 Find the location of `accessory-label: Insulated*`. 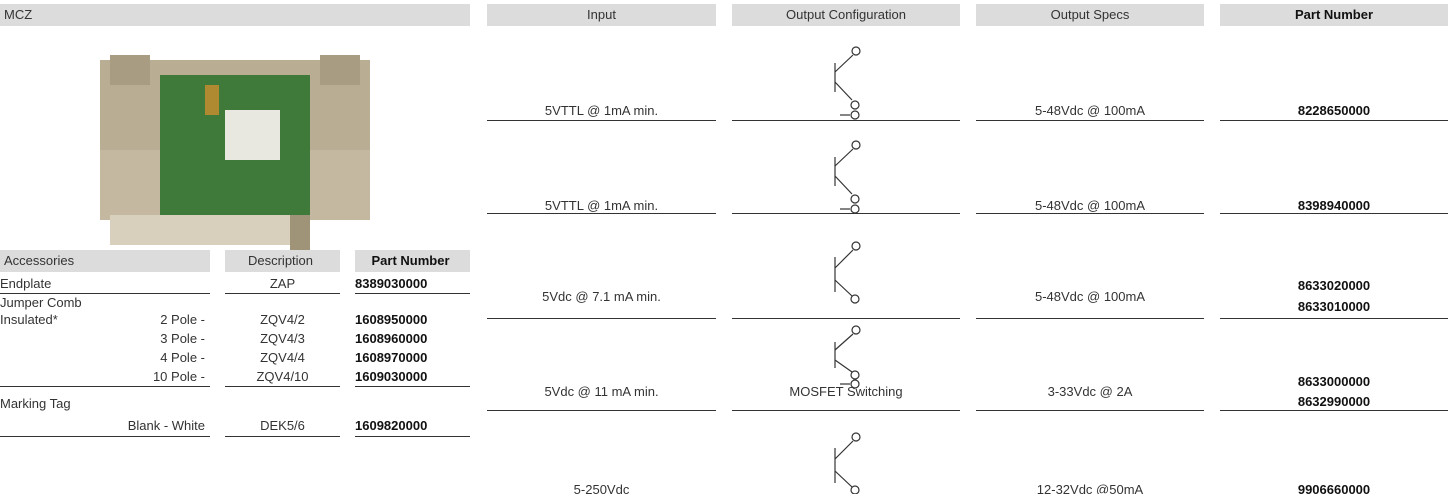

accessory-label: Insulated* is located at coordinates (29, 319).